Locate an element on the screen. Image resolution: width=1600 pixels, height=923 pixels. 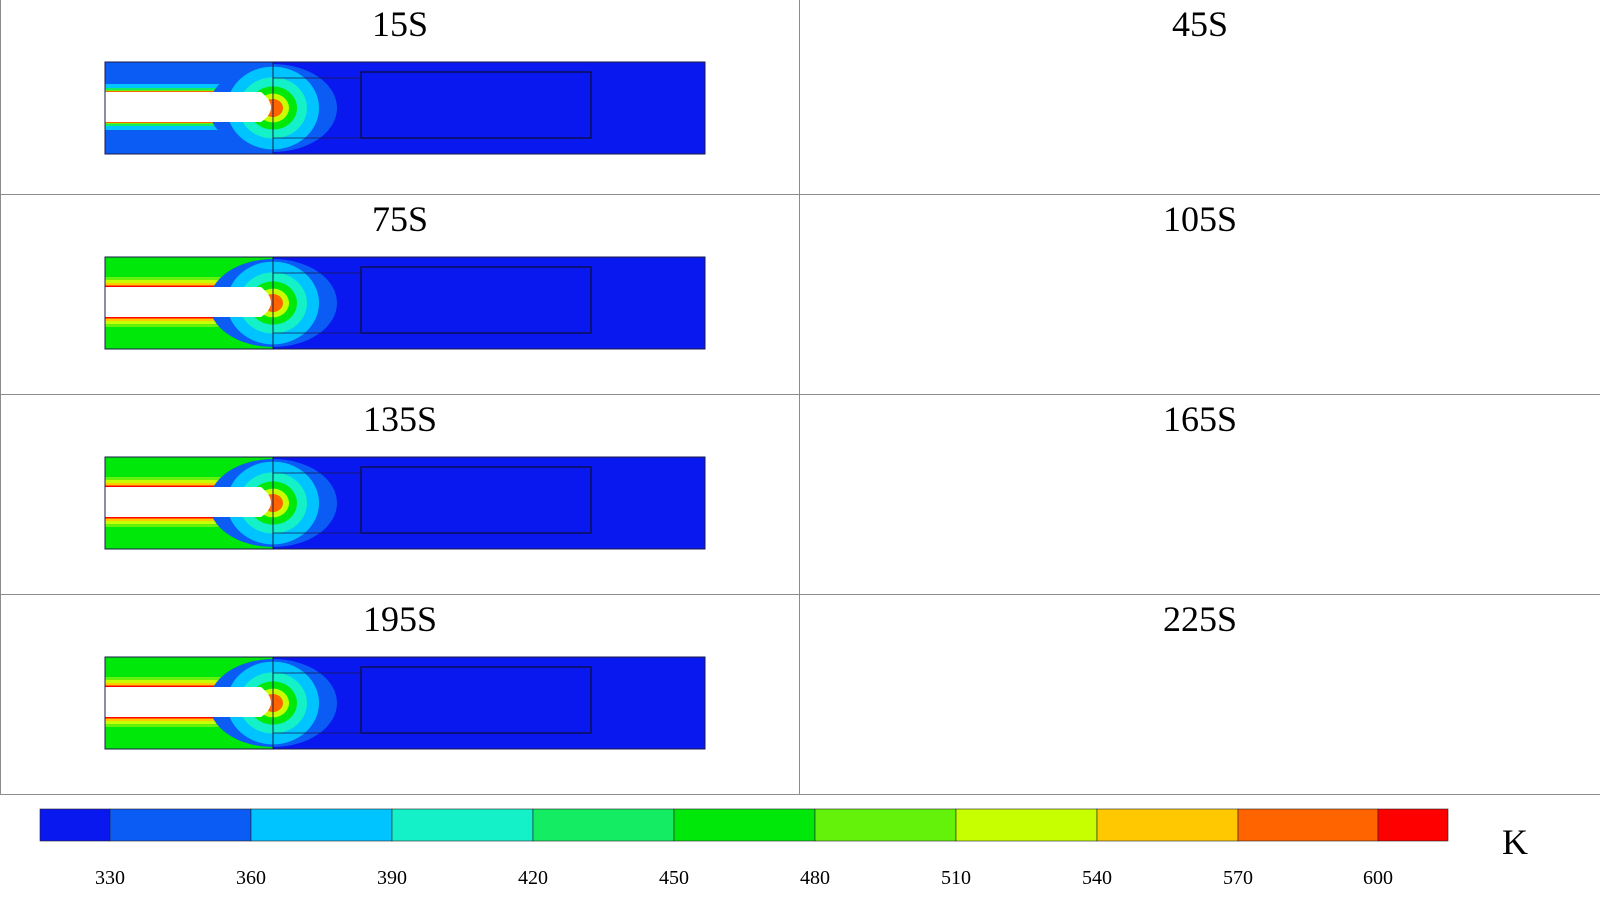
panel-time-label: 75S is located at coordinates (400, 219).